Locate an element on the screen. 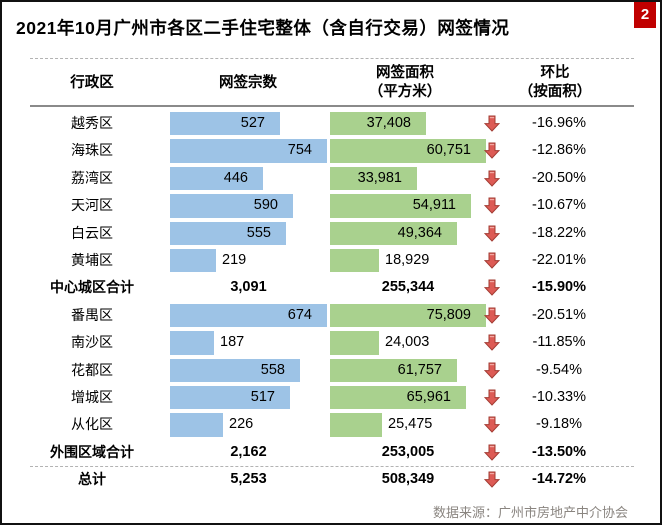 The image size is (662, 525). title-divider is located at coordinates (332, 58).